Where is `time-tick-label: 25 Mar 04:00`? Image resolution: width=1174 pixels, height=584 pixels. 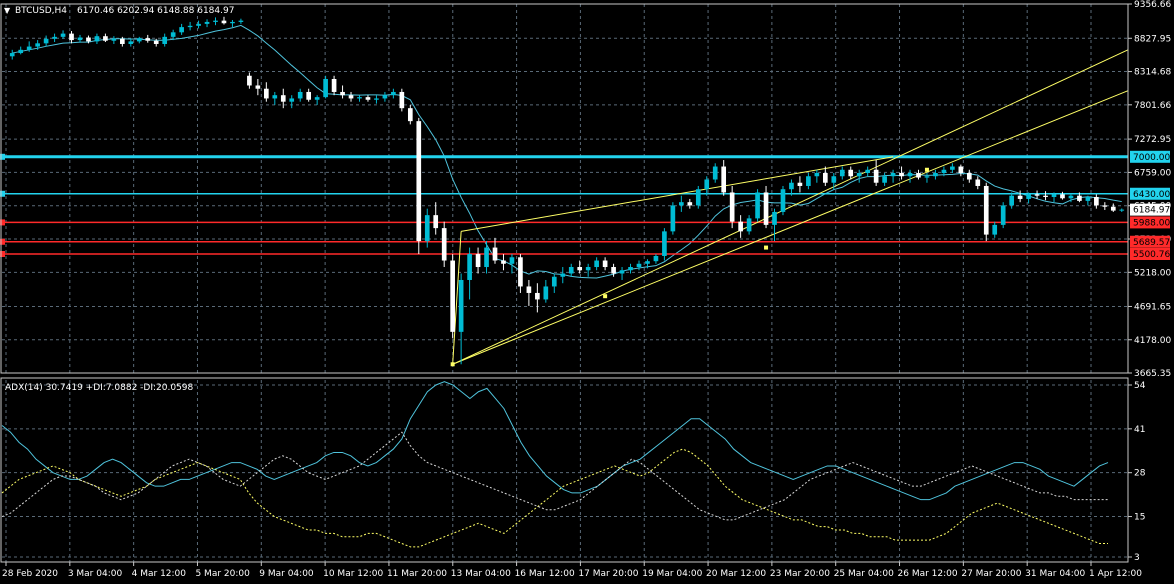 time-tick-label: 25 Mar 04:00 is located at coordinates (864, 574).